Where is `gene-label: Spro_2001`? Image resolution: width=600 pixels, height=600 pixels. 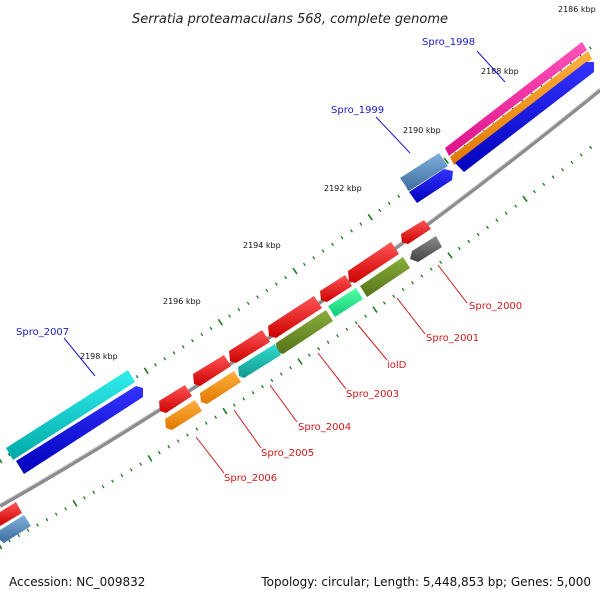 gene-label: Spro_2001 is located at coordinates (452, 338).